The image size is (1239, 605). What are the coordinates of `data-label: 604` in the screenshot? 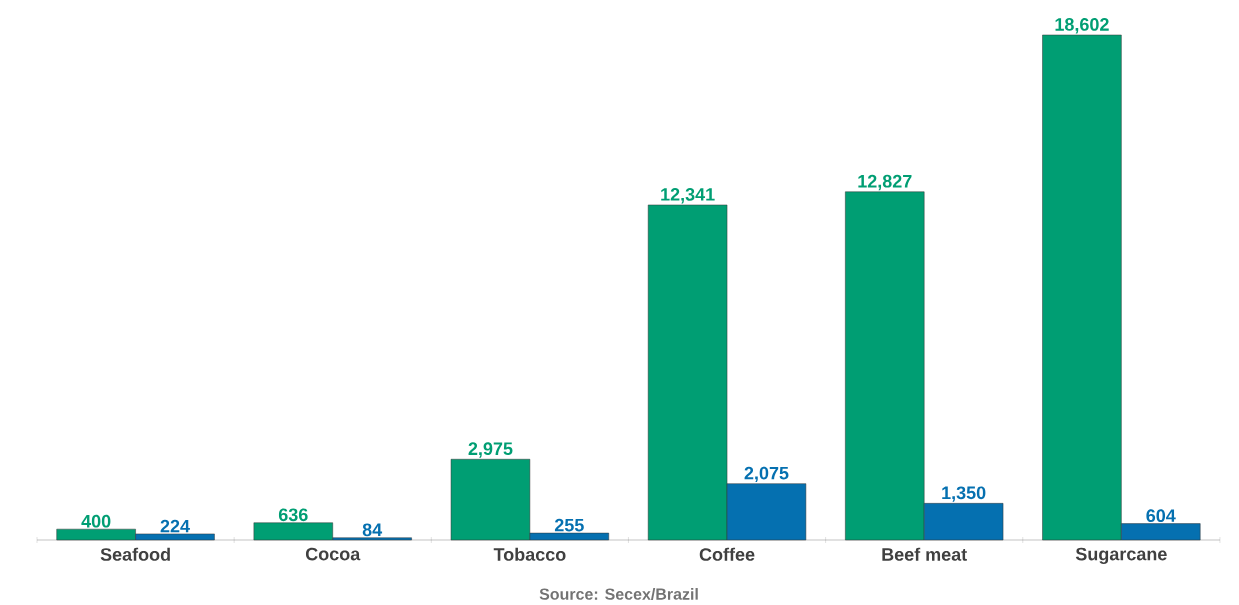 It's located at (1161, 516).